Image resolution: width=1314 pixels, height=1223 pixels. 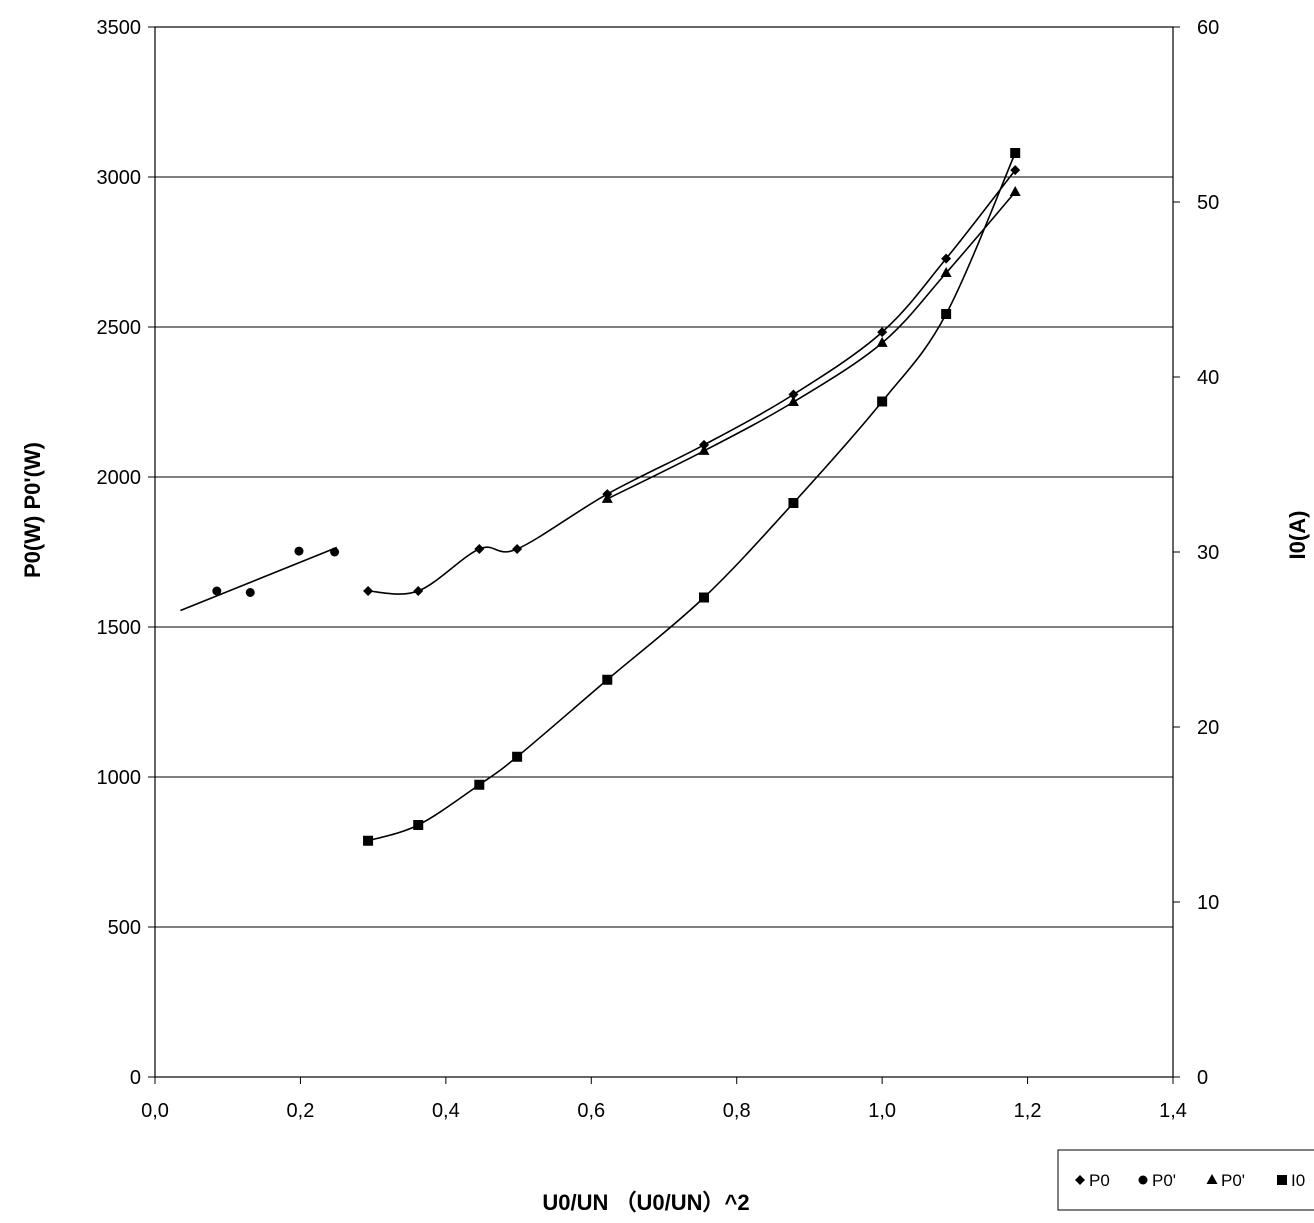 What do you see at coordinates (1143, 1180) in the screenshot?
I see `legend-marker-circle` at bounding box center [1143, 1180].